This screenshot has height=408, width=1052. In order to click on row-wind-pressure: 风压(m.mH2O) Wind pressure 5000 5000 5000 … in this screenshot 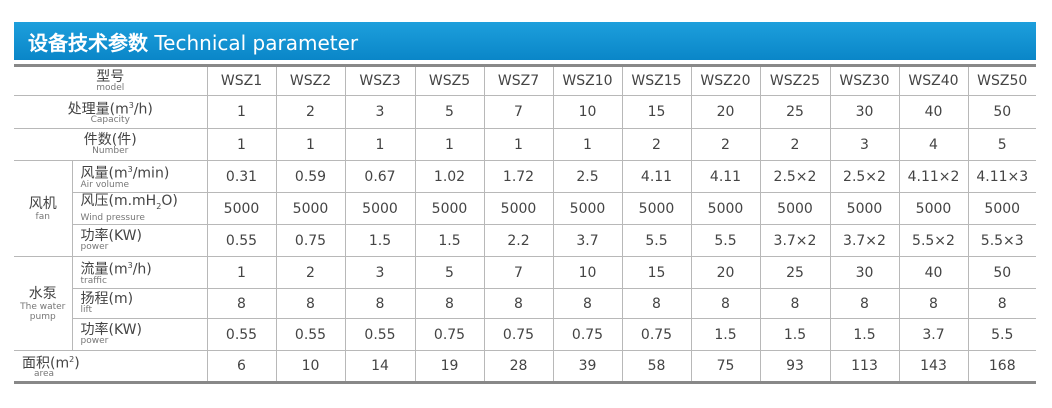, I will do `click(525, 208)`.